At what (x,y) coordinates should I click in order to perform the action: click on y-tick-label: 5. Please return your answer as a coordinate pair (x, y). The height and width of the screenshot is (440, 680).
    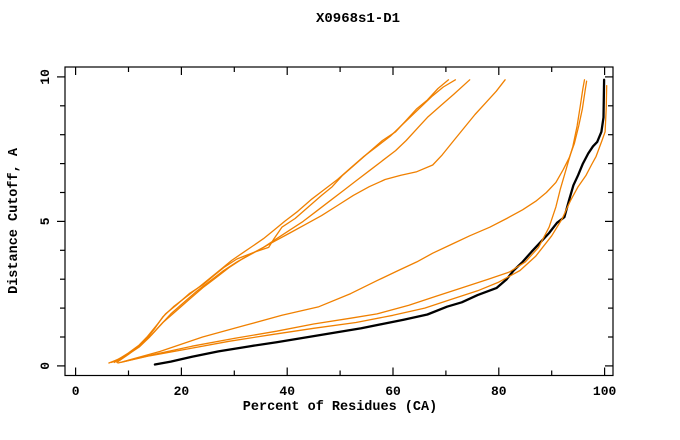
    Looking at the image, I should click on (45, 221).